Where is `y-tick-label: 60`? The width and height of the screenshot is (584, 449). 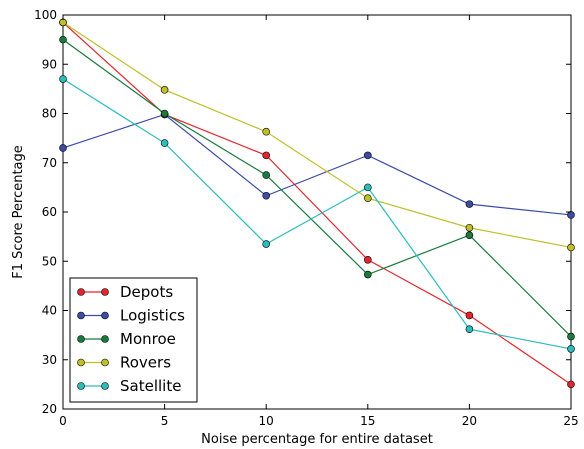 y-tick-label: 60 is located at coordinates (49, 212).